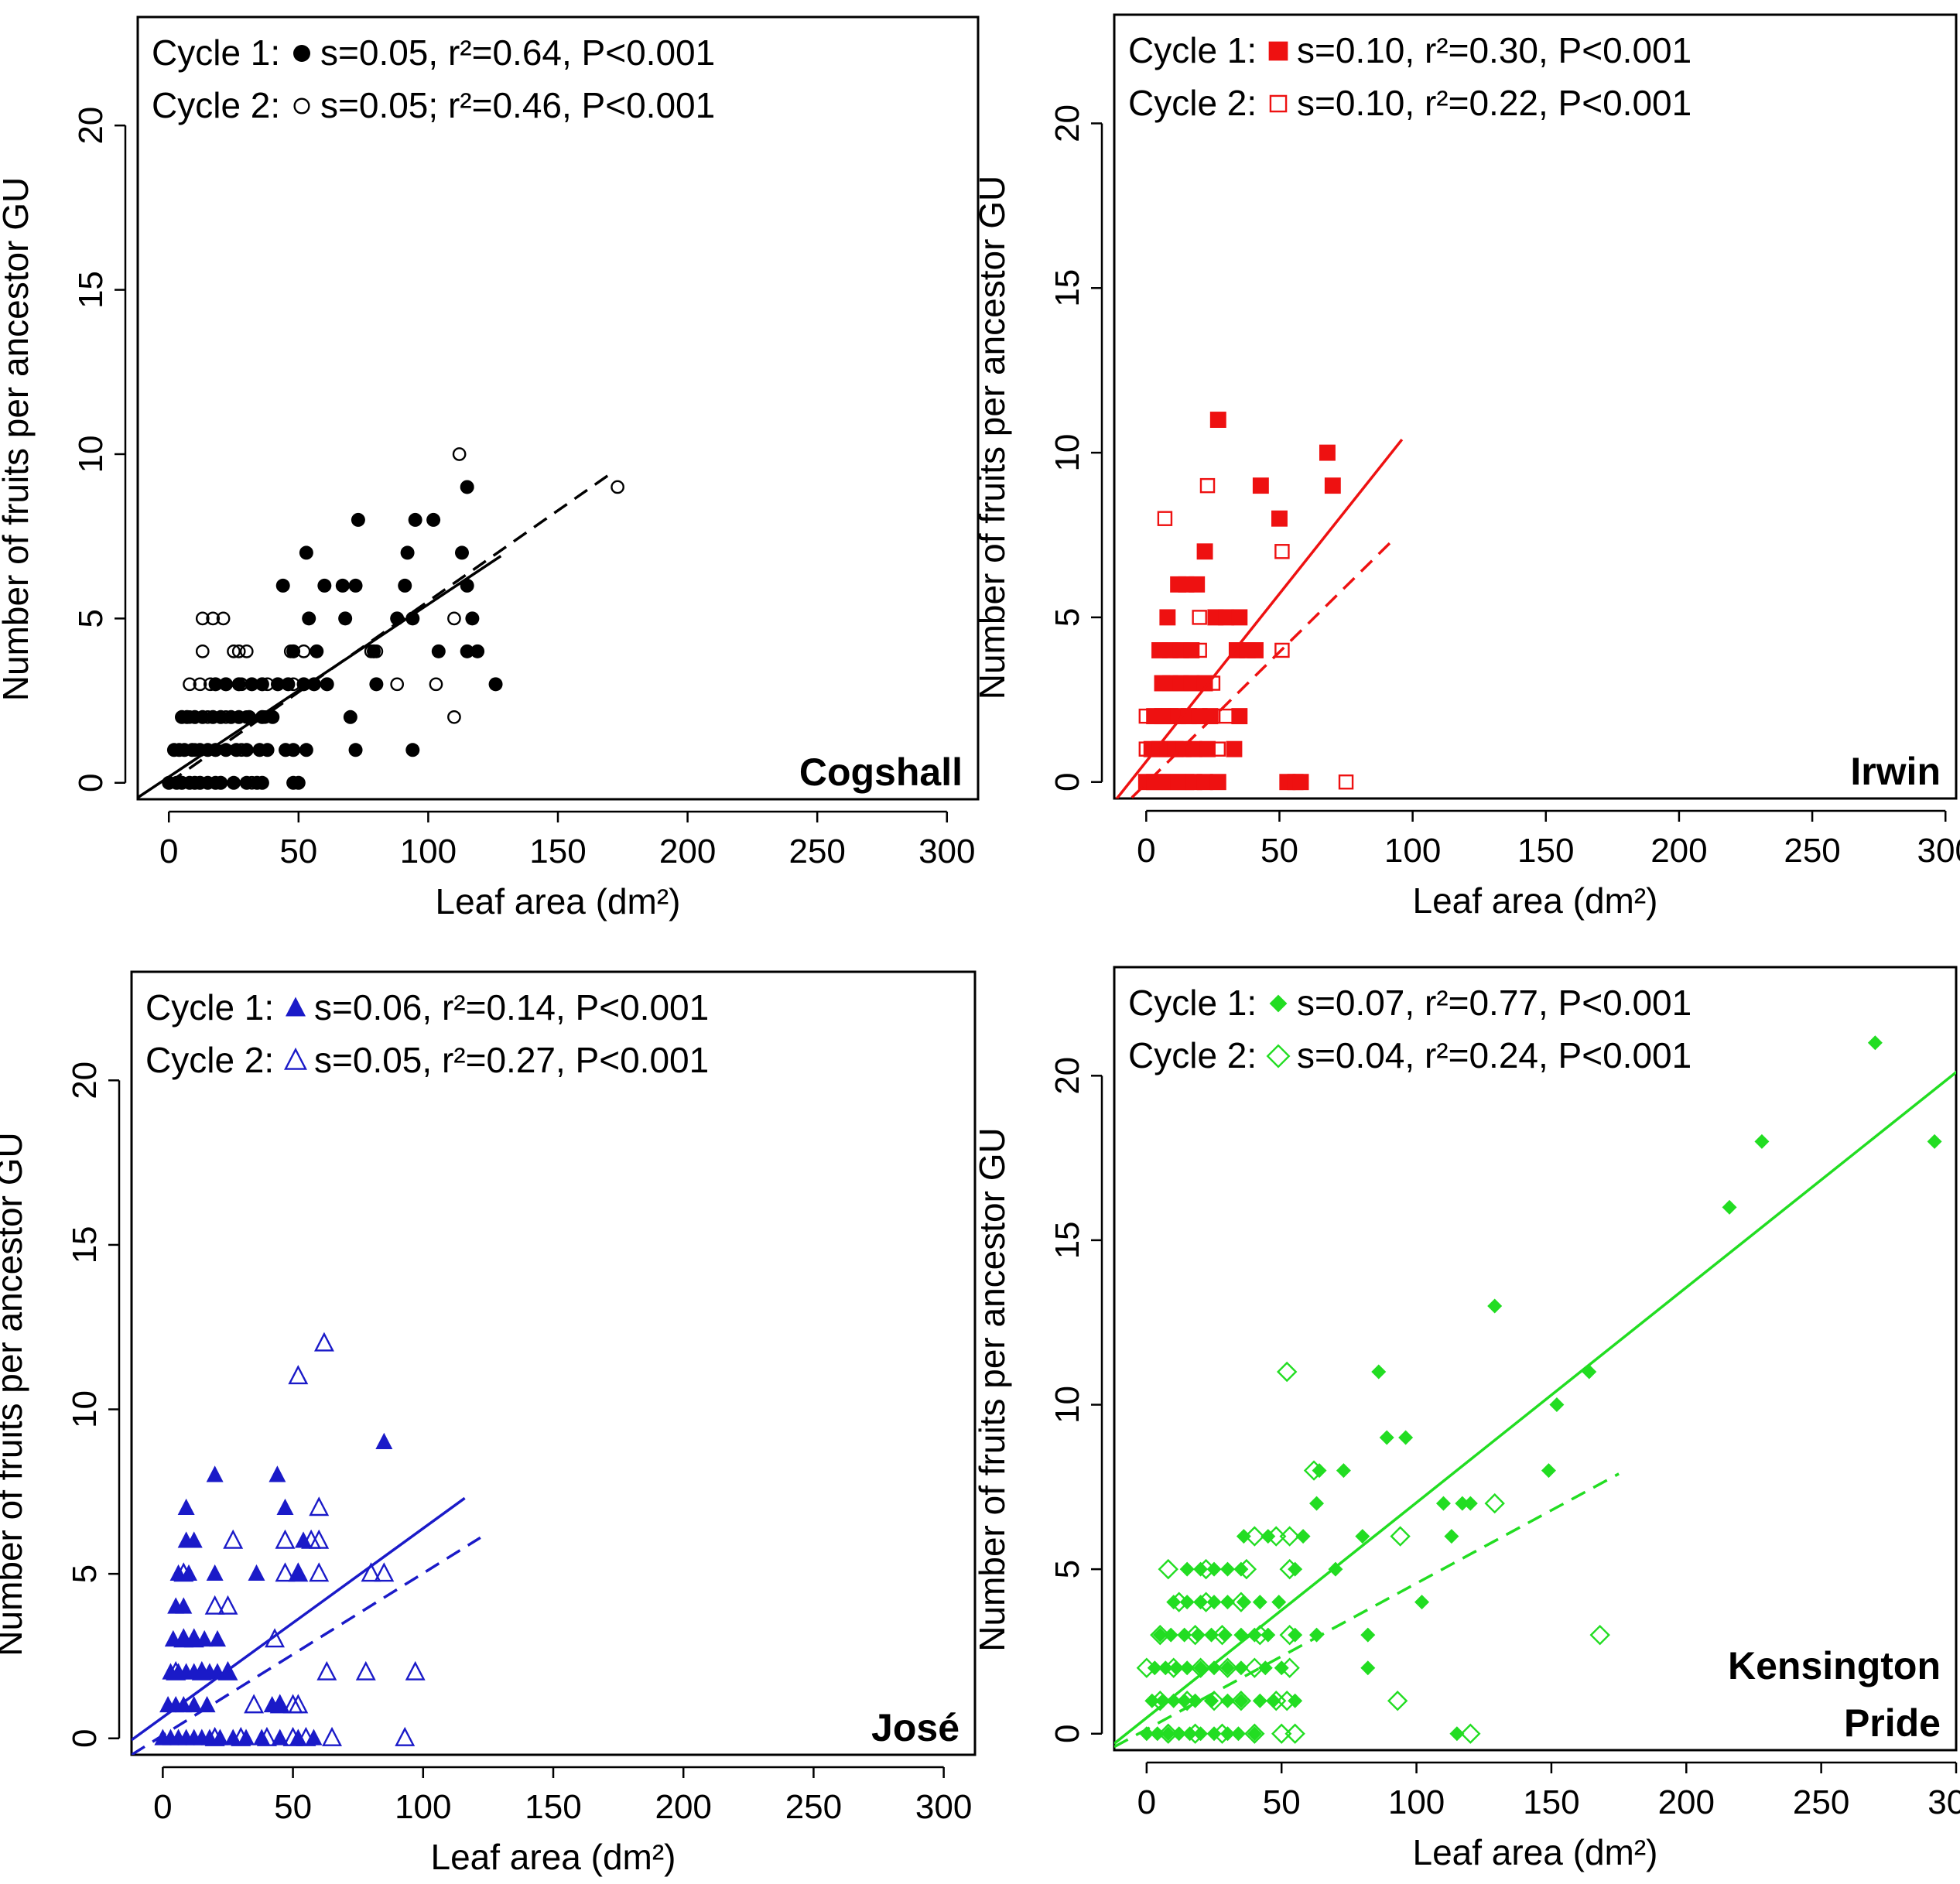  Describe the element at coordinates (423, 1807) in the screenshot. I see `x-tick-label: 100` at that location.